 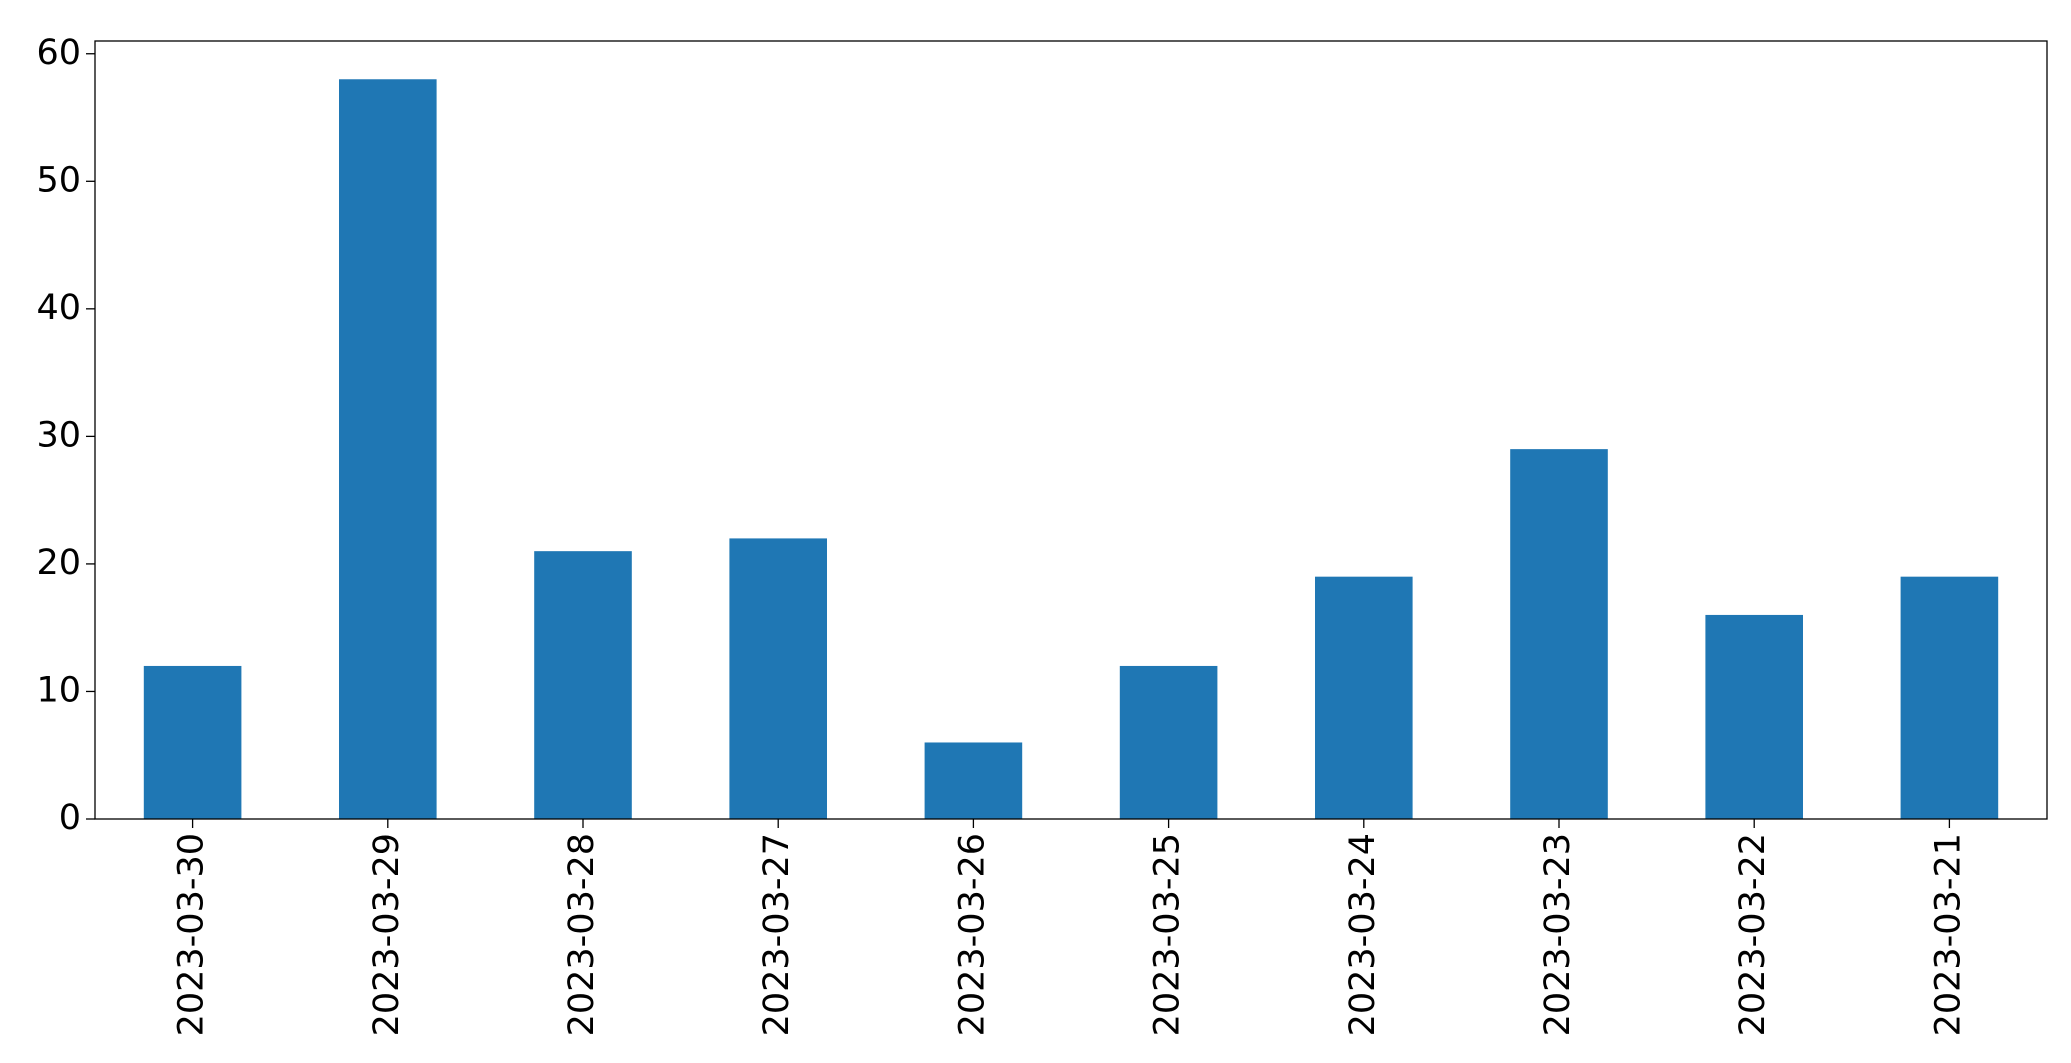 I want to click on x-tick-label: 2023-03-22, so click(x=1753, y=934).